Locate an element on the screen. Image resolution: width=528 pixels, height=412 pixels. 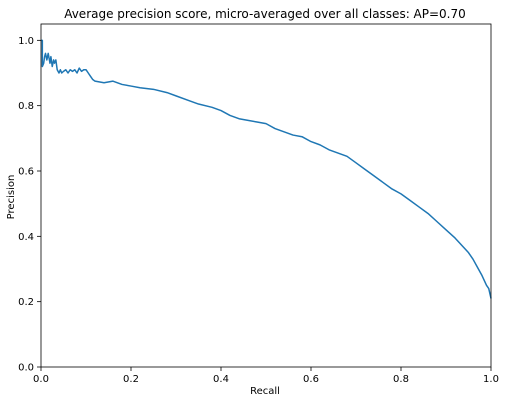
x-tick-label: 1.0 is located at coordinates (491, 379).